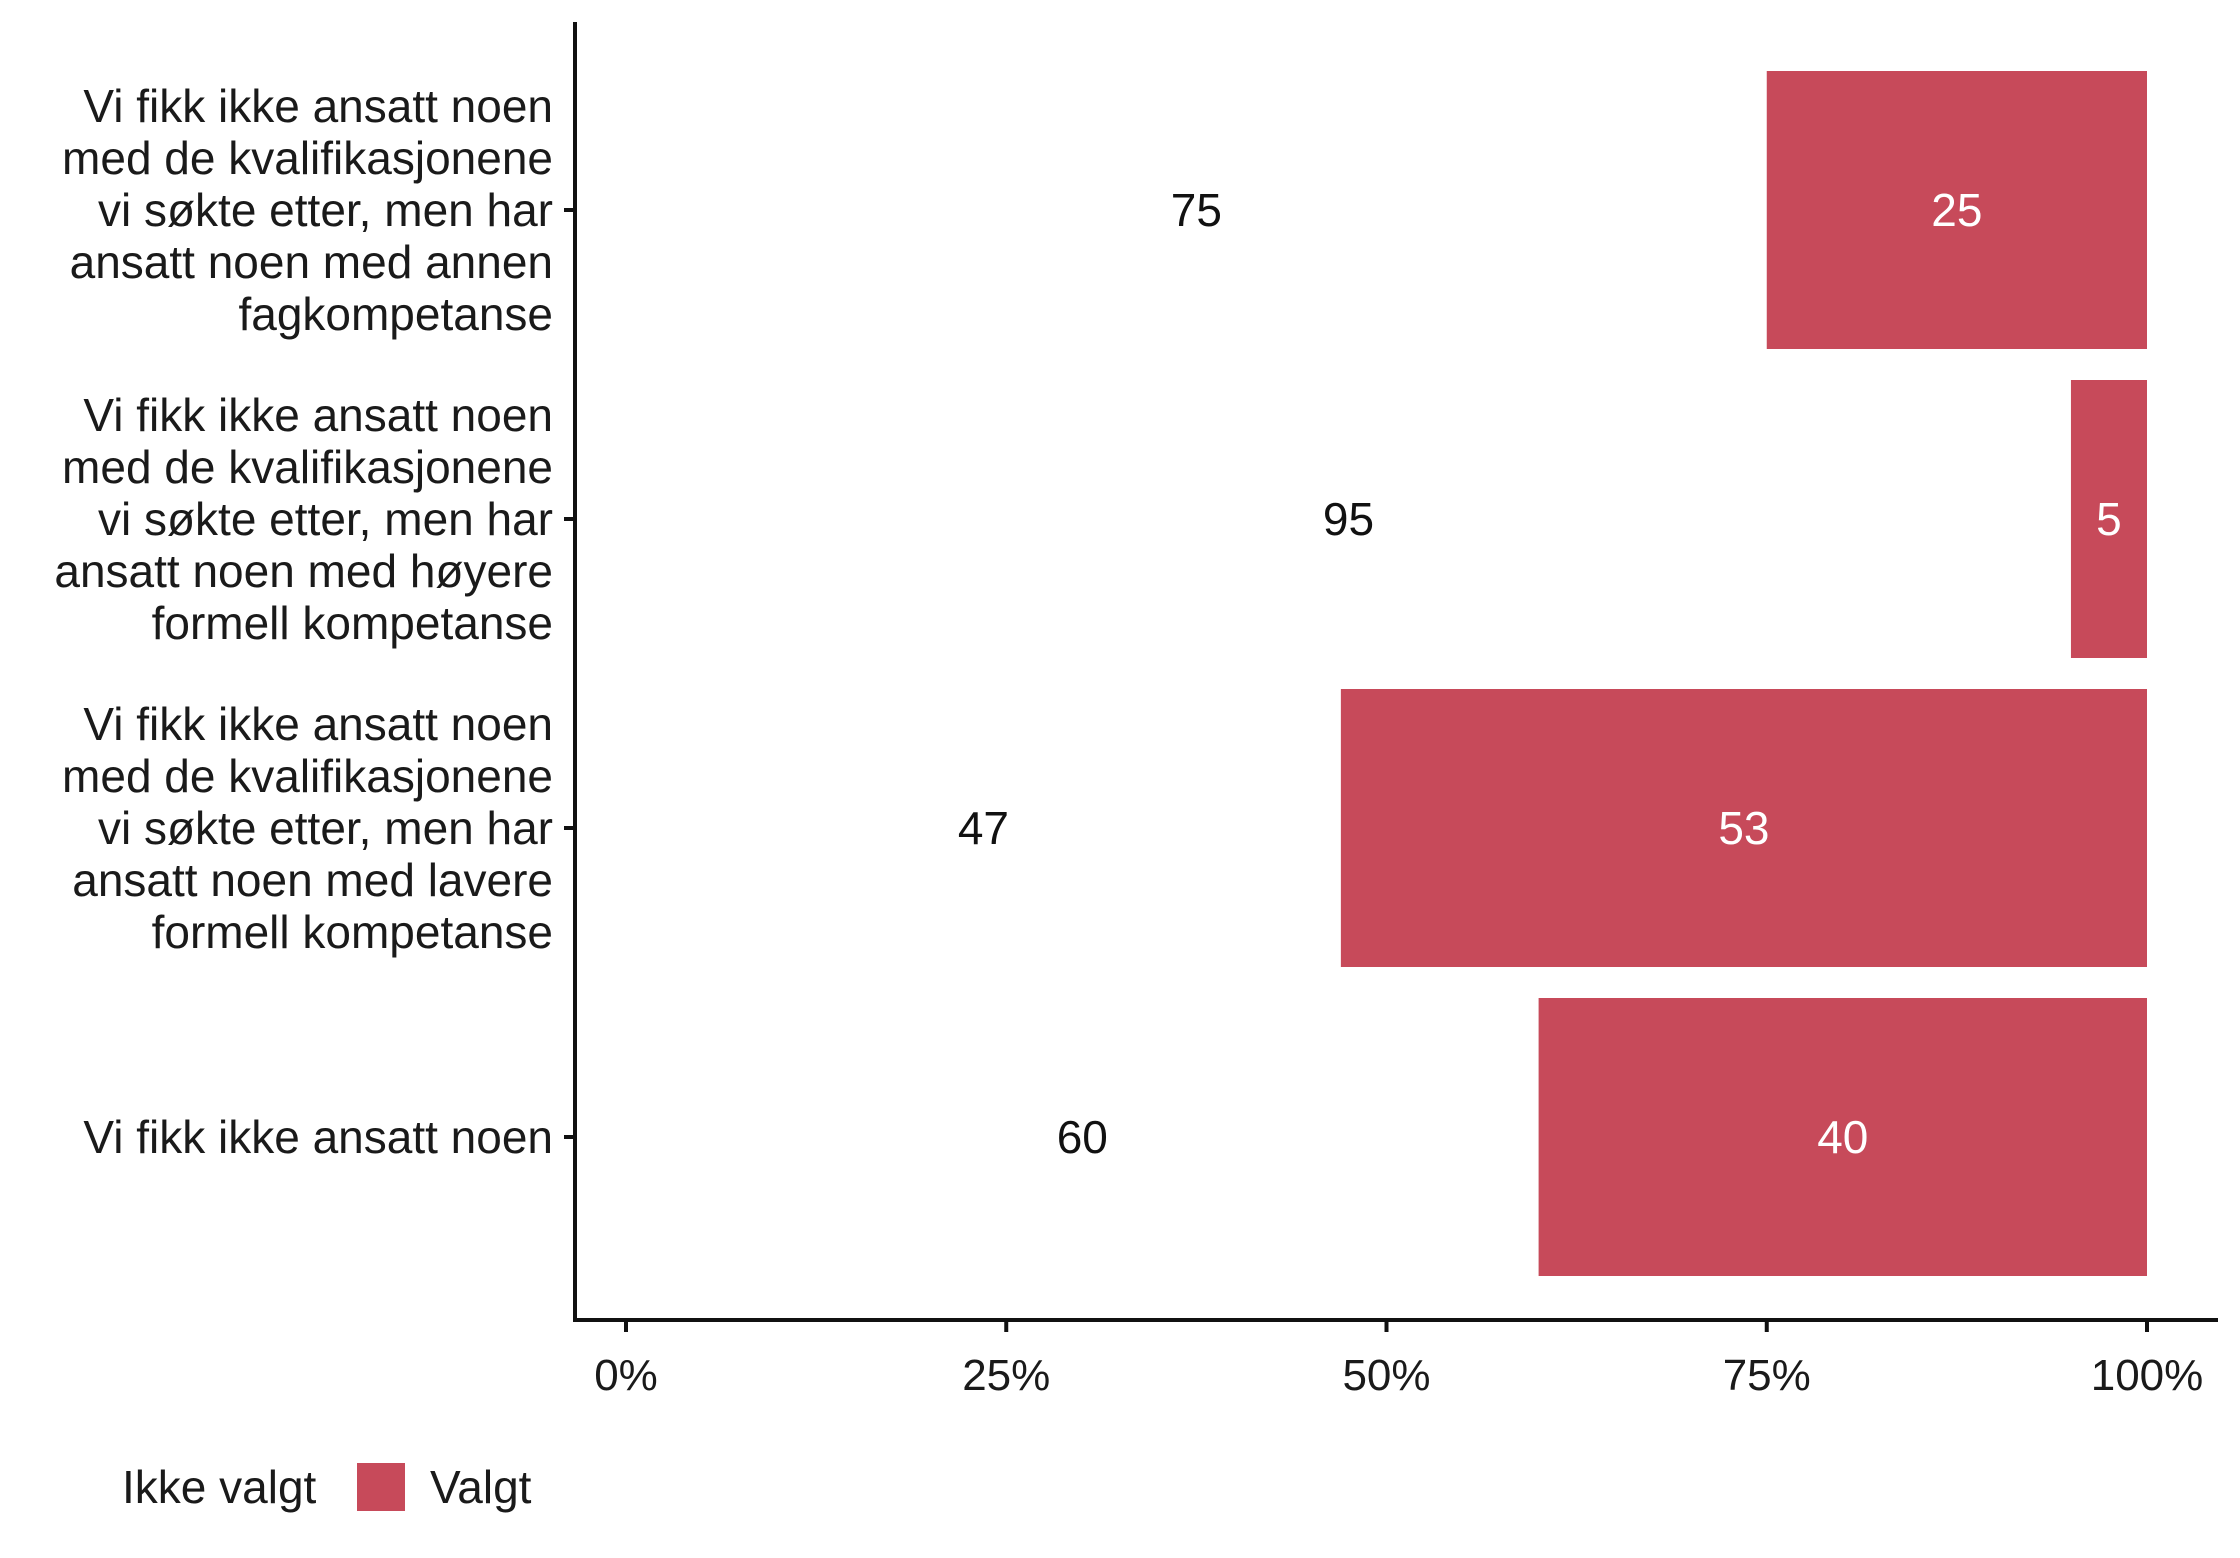  I want to click on legend-label-valgt: Valgt, so click(481, 1487).